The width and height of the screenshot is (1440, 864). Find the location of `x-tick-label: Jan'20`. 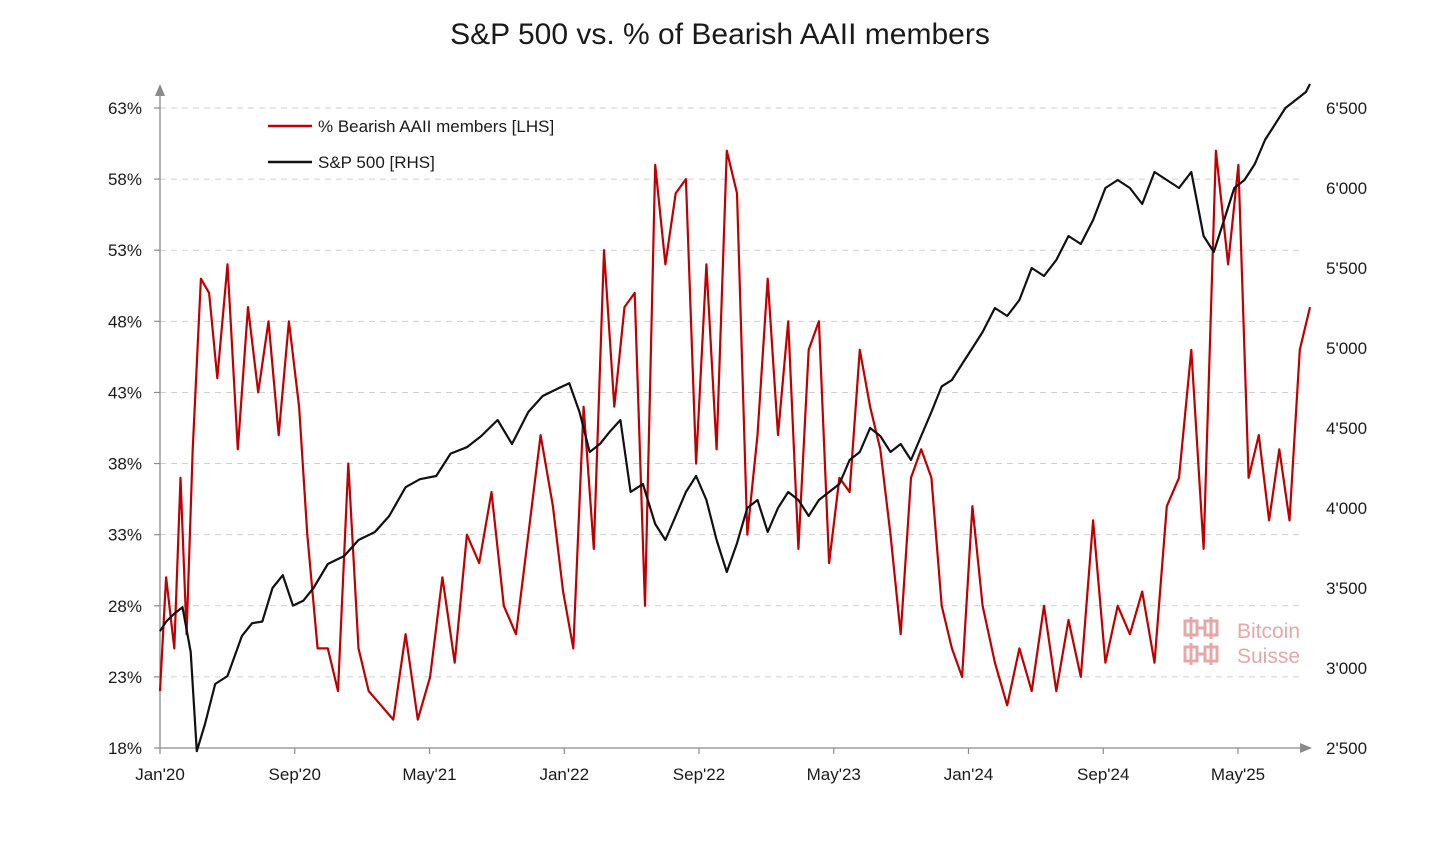

x-tick-label: Jan'20 is located at coordinates (160, 774).